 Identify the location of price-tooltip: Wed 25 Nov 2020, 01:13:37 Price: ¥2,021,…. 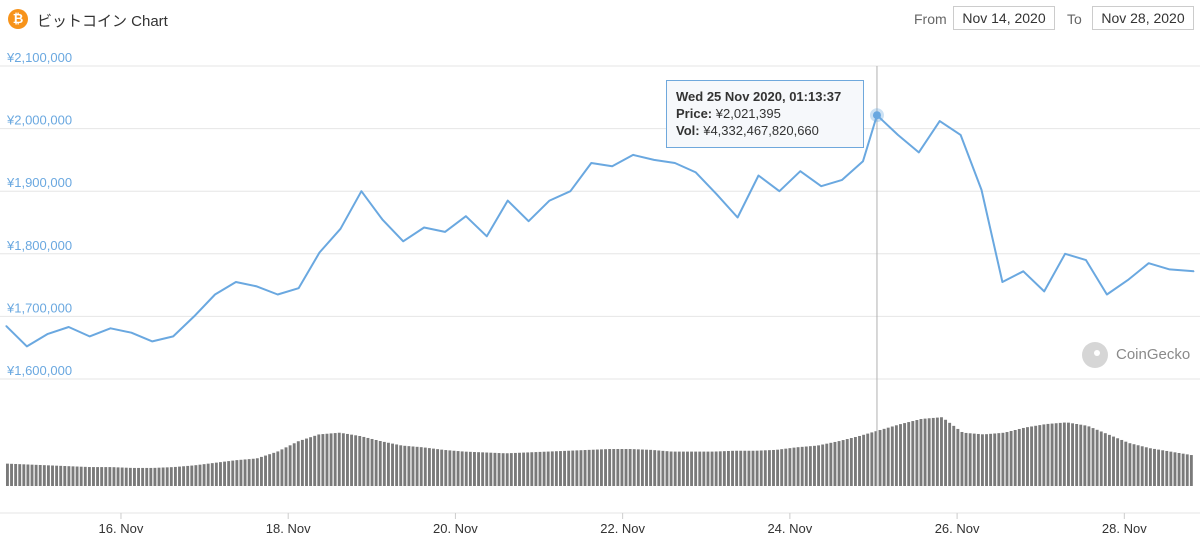
(765, 114).